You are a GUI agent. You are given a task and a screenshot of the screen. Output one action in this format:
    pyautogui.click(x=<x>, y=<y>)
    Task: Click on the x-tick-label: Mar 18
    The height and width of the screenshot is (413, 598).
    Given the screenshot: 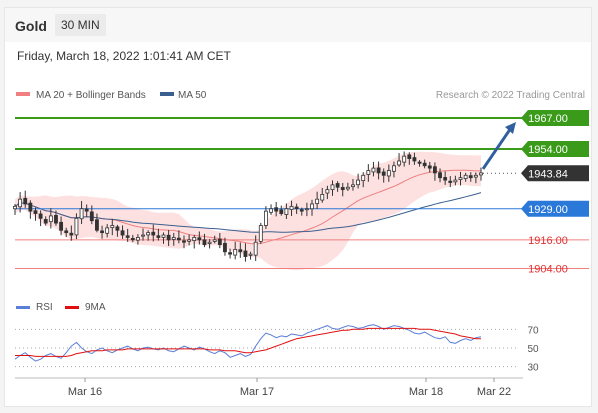 What is the action you would take?
    pyautogui.click(x=426, y=392)
    